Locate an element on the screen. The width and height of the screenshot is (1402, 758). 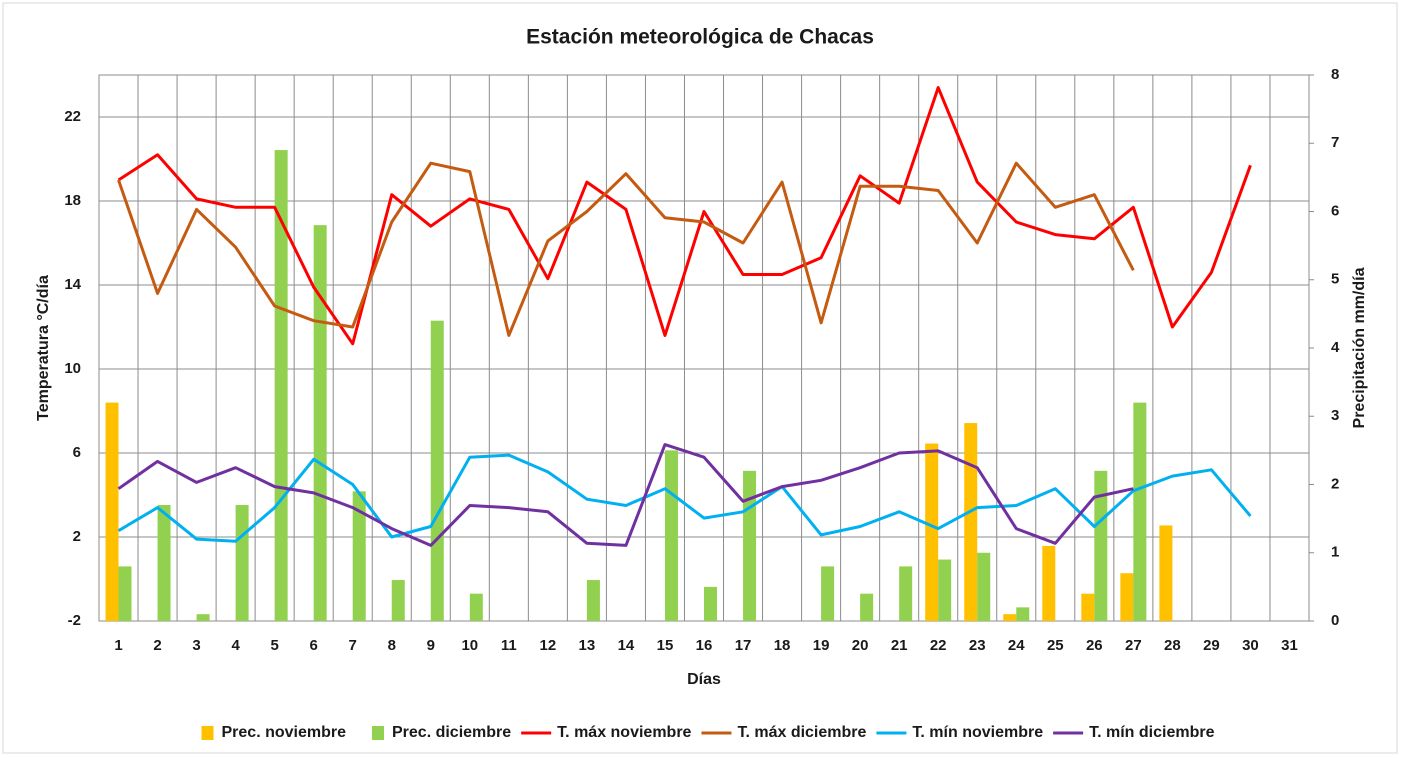
x-tick-label: 8 is located at coordinates (392, 645).